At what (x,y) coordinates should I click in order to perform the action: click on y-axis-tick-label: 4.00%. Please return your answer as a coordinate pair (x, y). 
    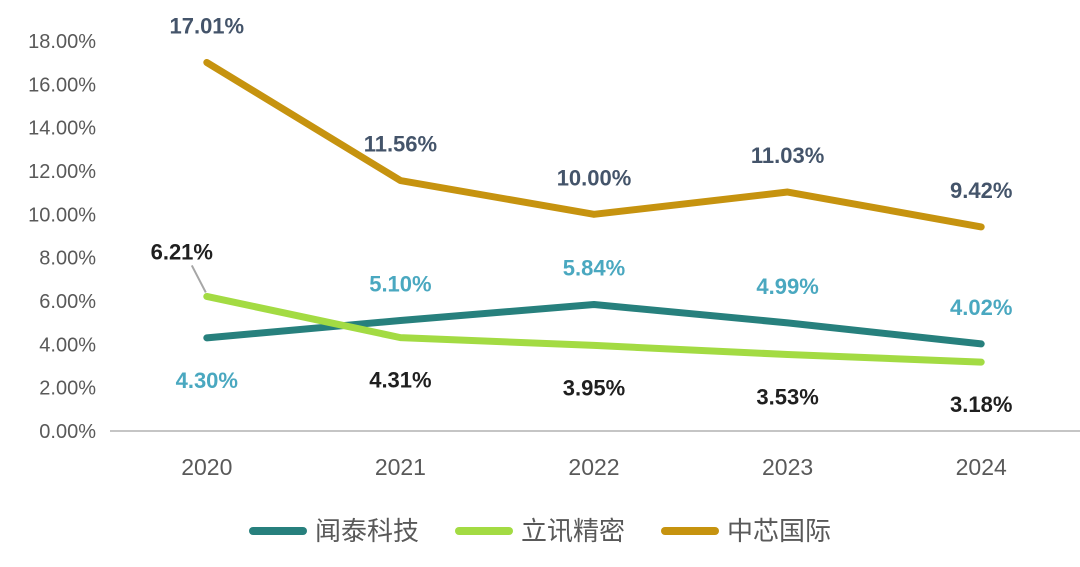
    Looking at the image, I should click on (67, 345).